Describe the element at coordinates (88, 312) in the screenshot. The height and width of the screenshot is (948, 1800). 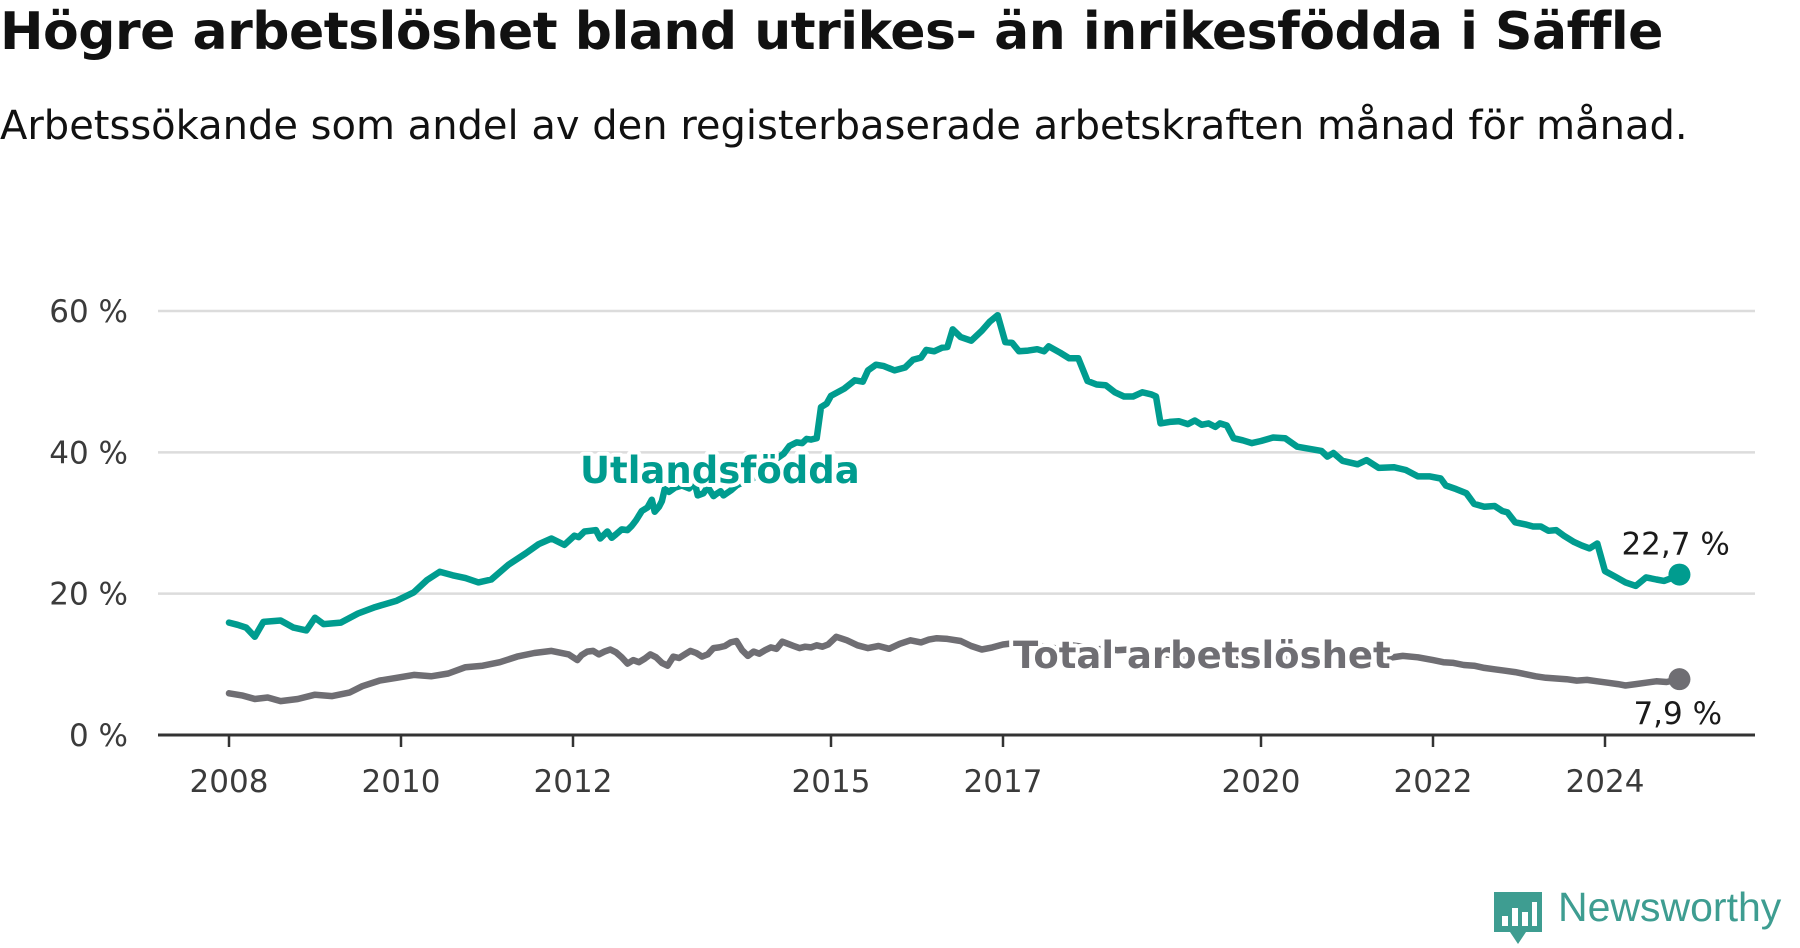
I see `y-tick-label: 60 %` at that location.